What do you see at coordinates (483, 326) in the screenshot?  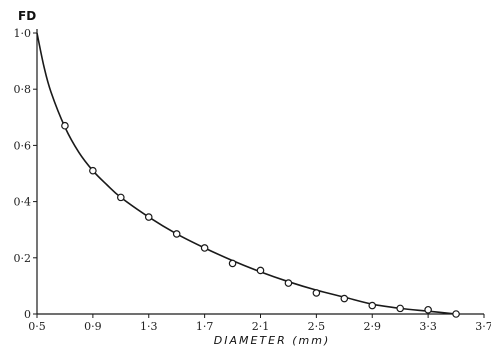 I see `x-tick-label: 3·7` at bounding box center [483, 326].